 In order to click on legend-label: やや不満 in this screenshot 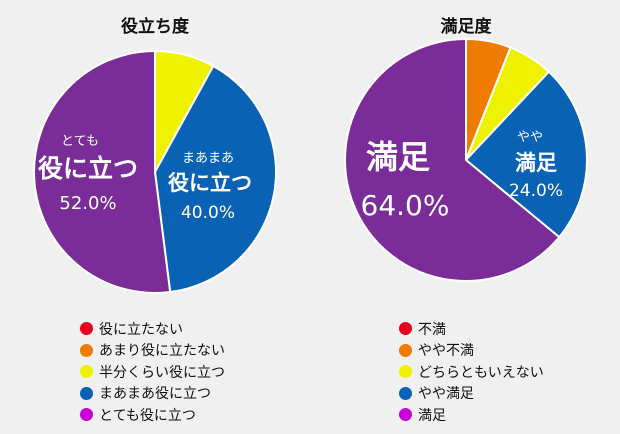, I will do `click(446, 351)`.